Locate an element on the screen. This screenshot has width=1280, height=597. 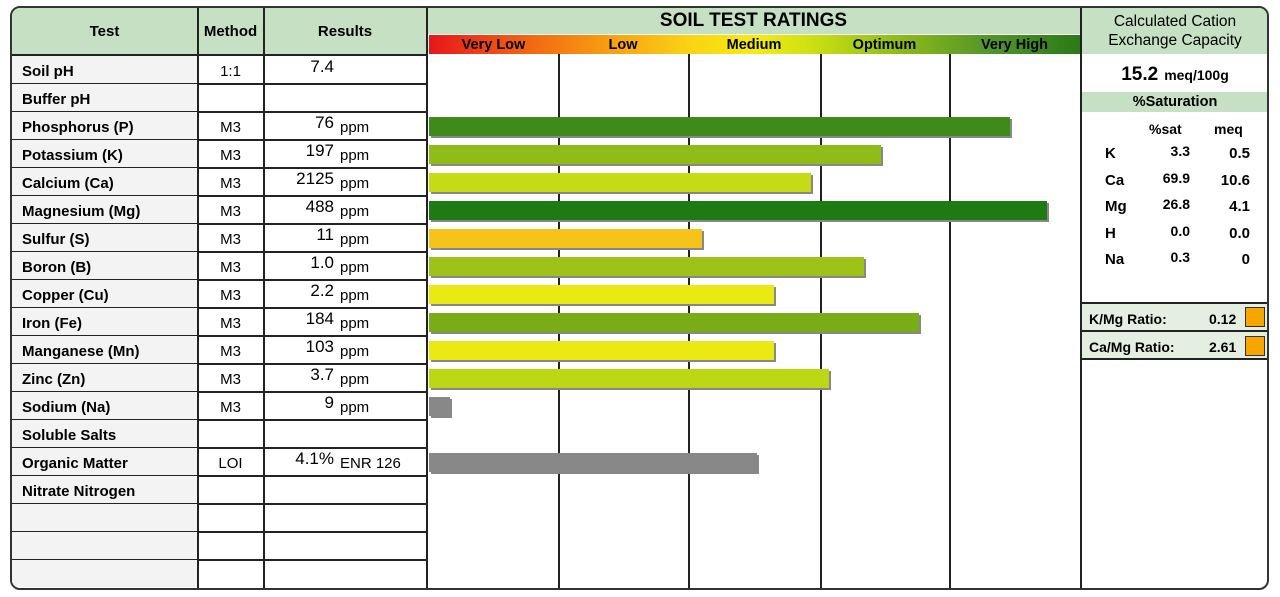
test-method: LOI is located at coordinates (230, 463).